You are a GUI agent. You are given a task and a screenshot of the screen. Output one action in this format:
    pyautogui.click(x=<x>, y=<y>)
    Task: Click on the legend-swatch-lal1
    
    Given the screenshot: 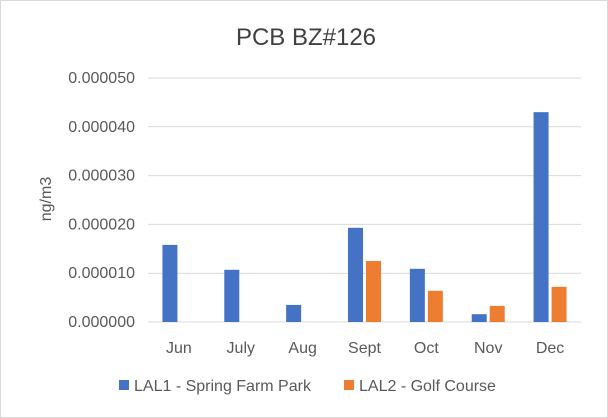 What is the action you would take?
    pyautogui.click(x=124, y=385)
    